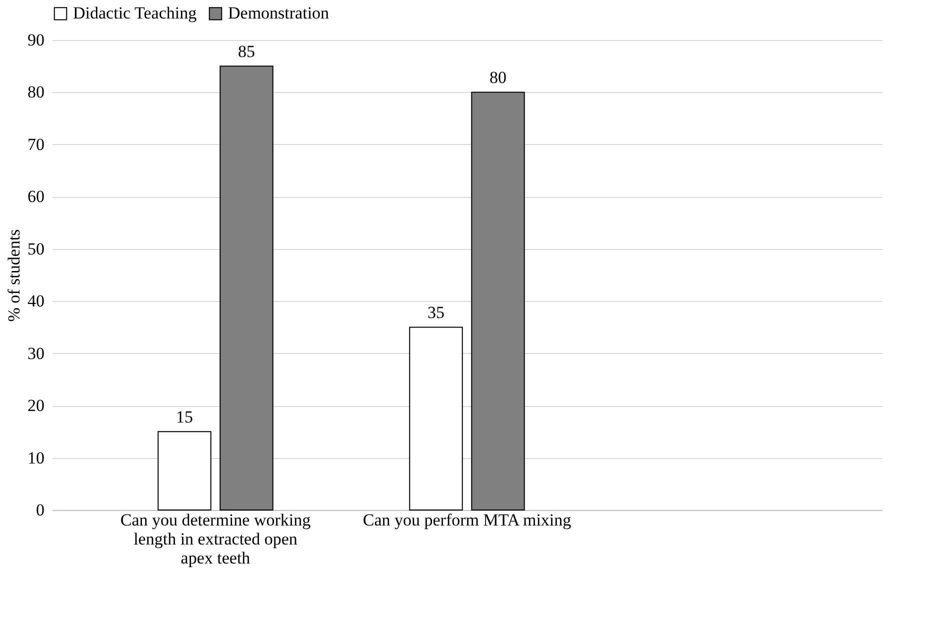 This screenshot has width=936, height=626. I want to click on data-label: 15, so click(184, 417).